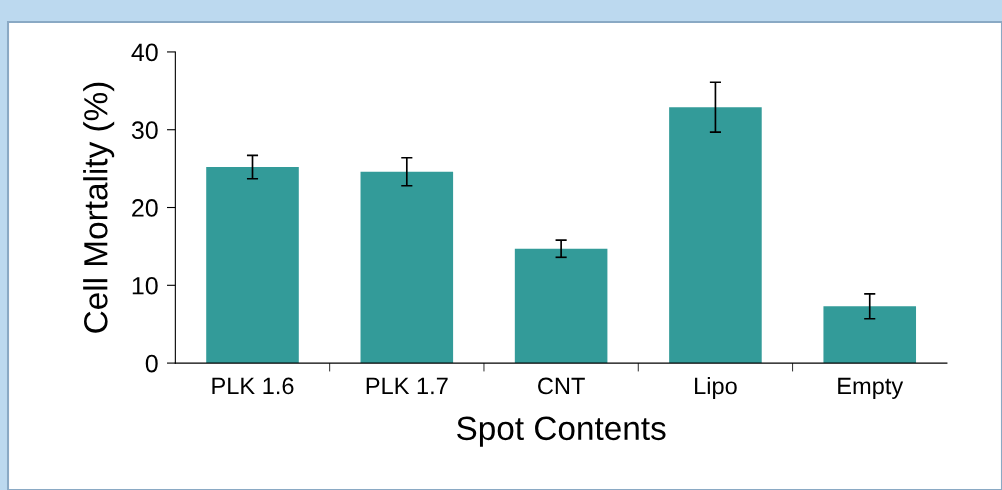 This screenshot has height=490, width=1002. What do you see at coordinates (145, 208) in the screenshot?
I see `y-tick-label: 20` at bounding box center [145, 208].